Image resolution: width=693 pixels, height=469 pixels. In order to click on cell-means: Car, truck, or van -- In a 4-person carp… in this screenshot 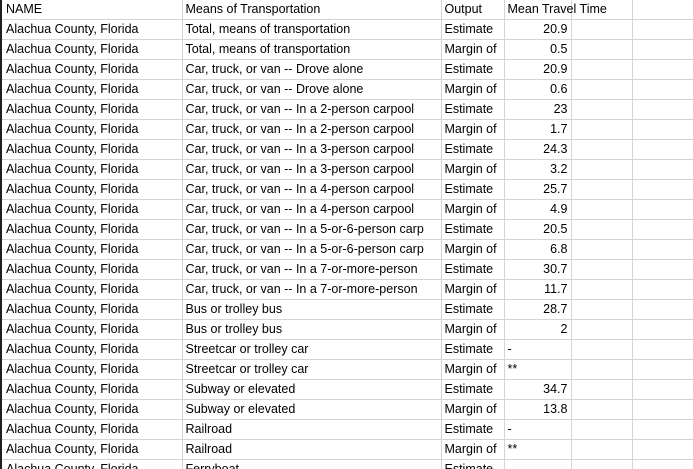, I will do `click(312, 189)`.